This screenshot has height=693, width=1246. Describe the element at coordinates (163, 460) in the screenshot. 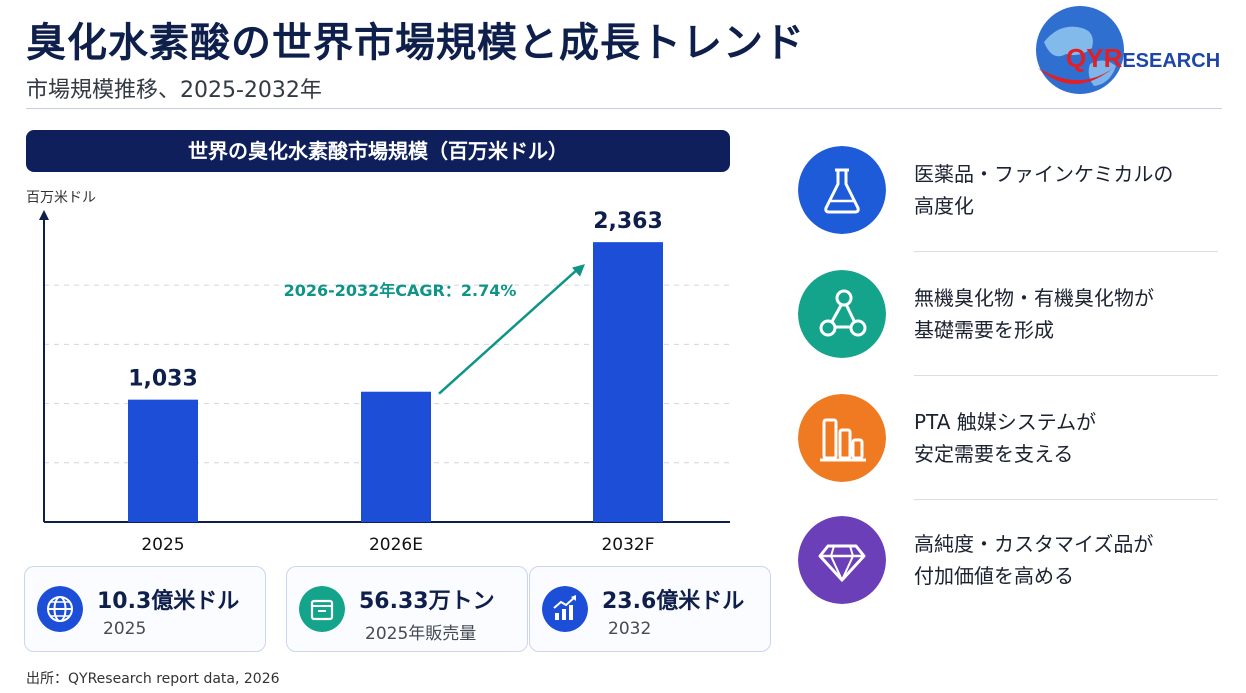

I see `bar-2025` at that location.